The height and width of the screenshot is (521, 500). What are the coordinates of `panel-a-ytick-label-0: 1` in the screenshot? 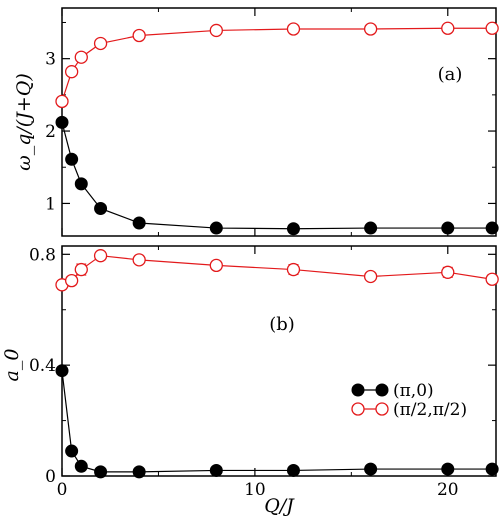 It's located at (50, 204).